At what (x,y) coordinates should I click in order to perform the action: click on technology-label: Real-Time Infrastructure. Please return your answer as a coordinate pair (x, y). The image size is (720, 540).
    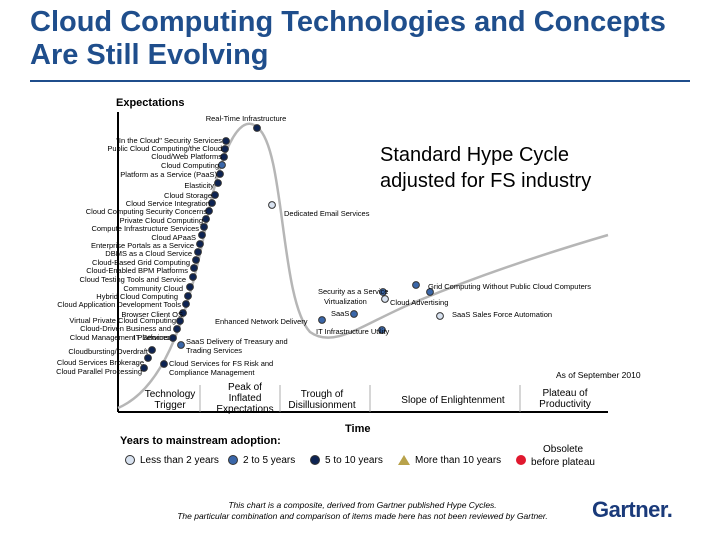
    Looking at the image, I should click on (246, 118).